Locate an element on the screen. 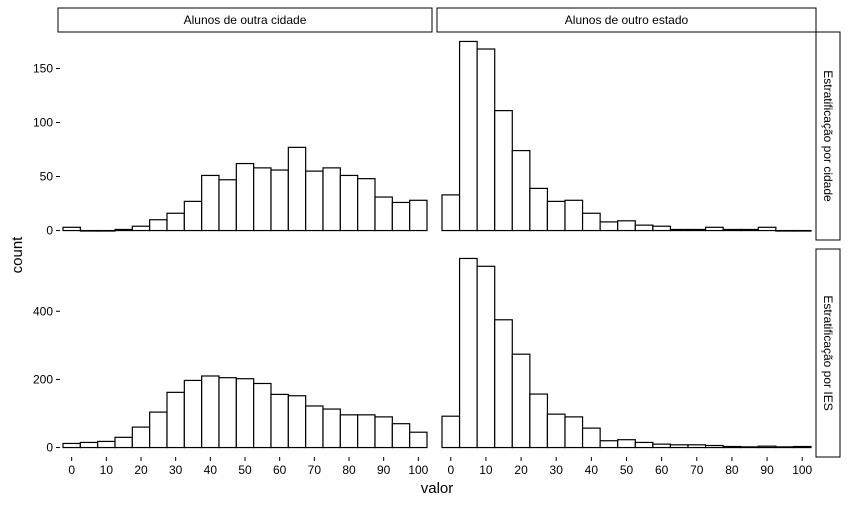  facet-strip-column-label: Alunos de outra cidade is located at coordinates (245, 20).